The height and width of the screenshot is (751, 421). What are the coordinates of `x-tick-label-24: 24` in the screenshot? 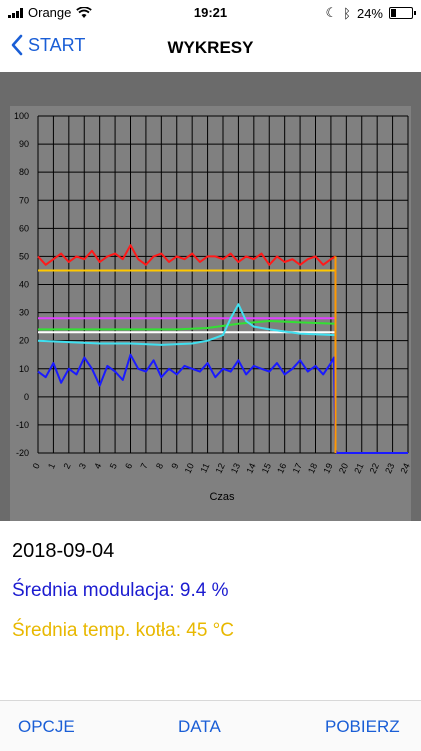 It's located at (405, 468).